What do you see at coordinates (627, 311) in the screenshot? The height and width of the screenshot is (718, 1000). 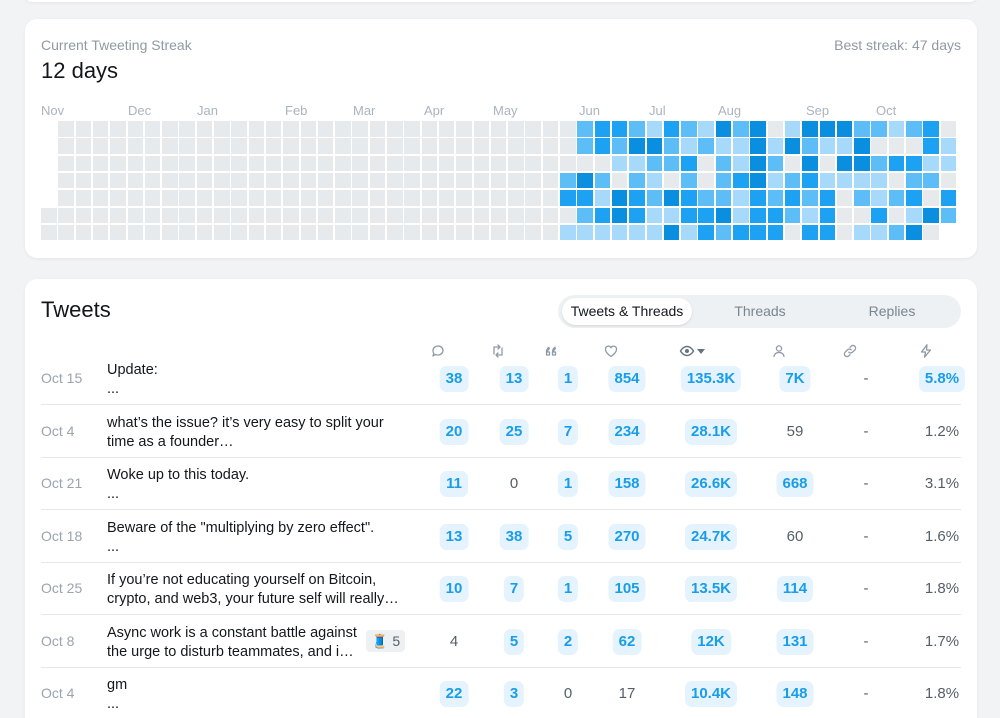 I see `tab-tweets-threads: Tweets & Threads` at bounding box center [627, 311].